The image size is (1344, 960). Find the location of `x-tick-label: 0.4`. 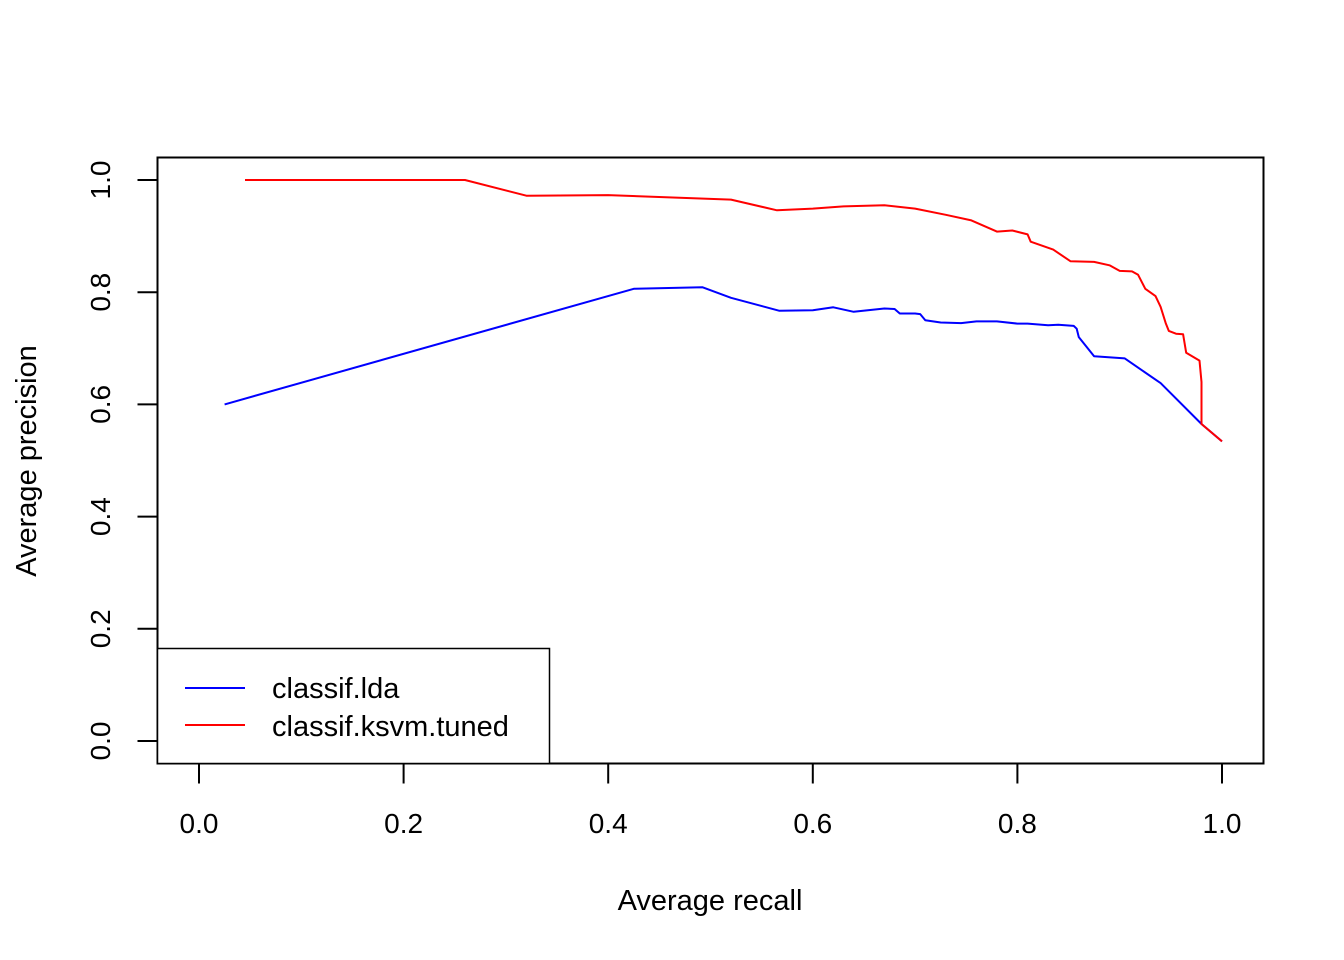

x-tick-label: 0.4 is located at coordinates (608, 823).